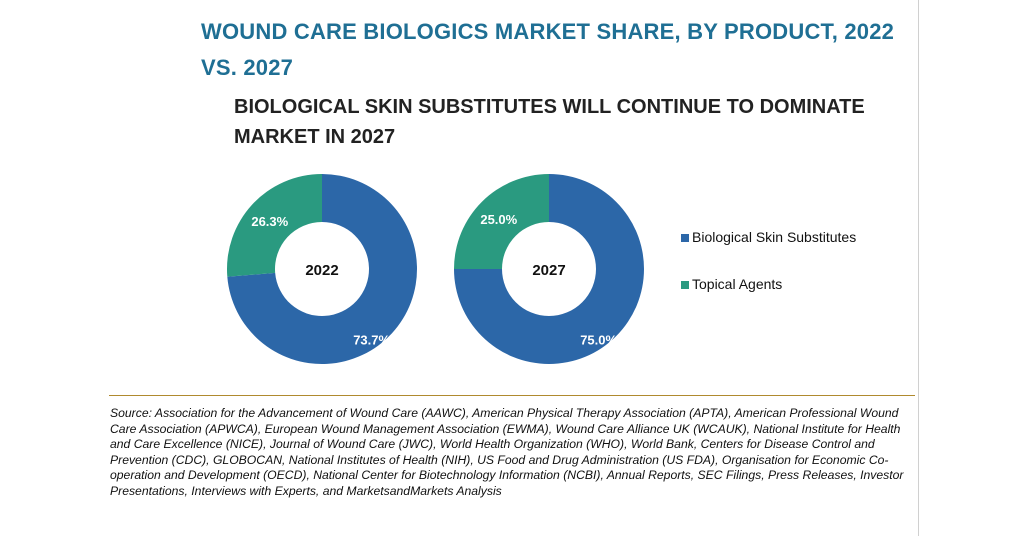  Describe the element at coordinates (598, 339) in the screenshot. I see `slice-label: 75.0%` at that location.